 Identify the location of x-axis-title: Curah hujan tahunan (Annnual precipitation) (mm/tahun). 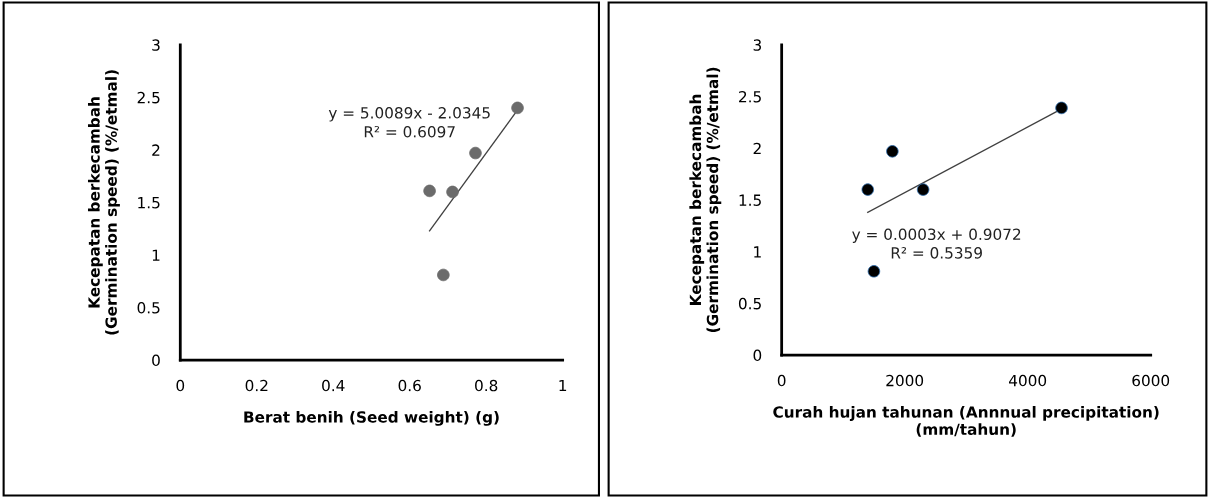
(966, 421).